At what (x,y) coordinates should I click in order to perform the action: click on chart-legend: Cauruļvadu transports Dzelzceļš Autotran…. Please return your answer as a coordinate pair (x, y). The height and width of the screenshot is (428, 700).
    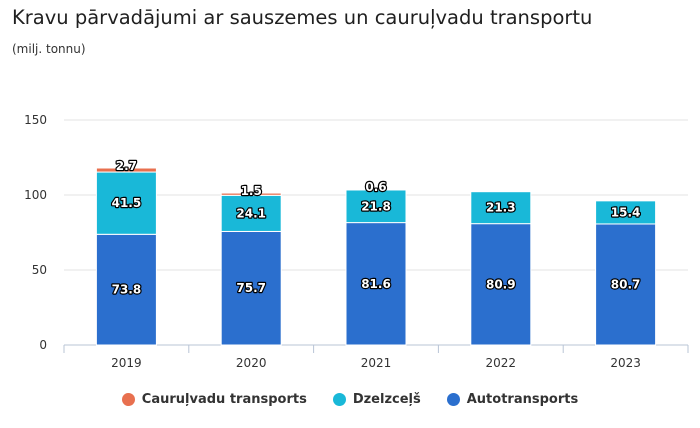
    Looking at the image, I should click on (350, 399).